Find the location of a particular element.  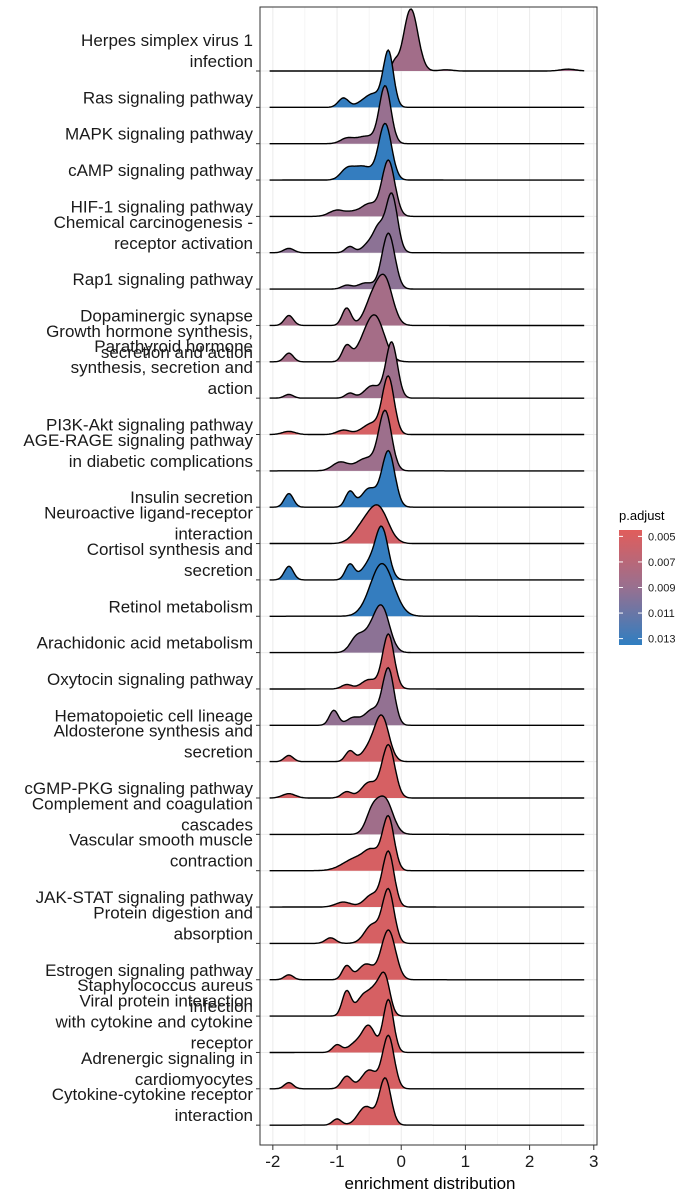

y-label: Cortisol synthesis and secretion is located at coordinates (170, 560).